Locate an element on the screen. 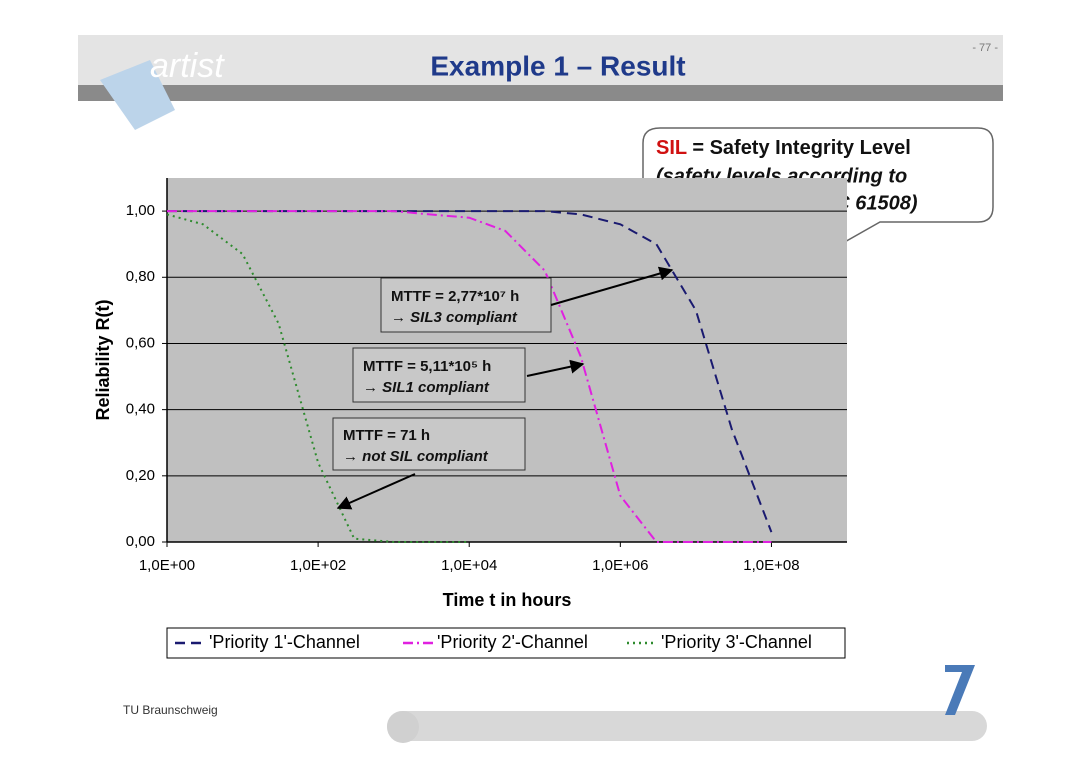 This screenshot has width=1080, height=763. footer: TU Braunschweig is located at coordinates (170, 710).